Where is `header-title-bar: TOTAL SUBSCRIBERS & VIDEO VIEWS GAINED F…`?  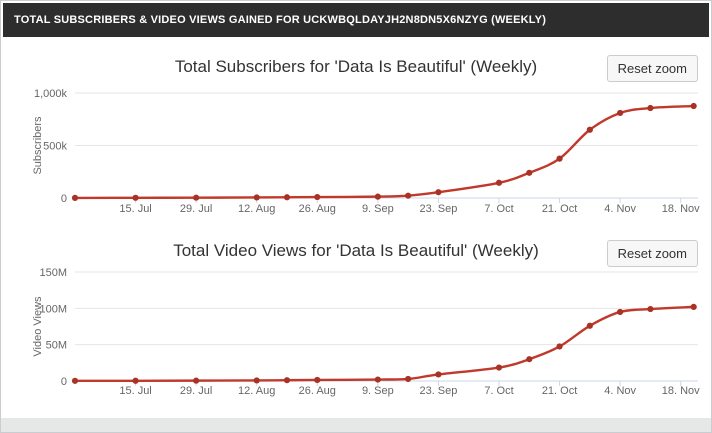
header-title-bar: TOTAL SUBSCRIBERS & VIDEO VIEWS GAINED F… is located at coordinates (356, 20).